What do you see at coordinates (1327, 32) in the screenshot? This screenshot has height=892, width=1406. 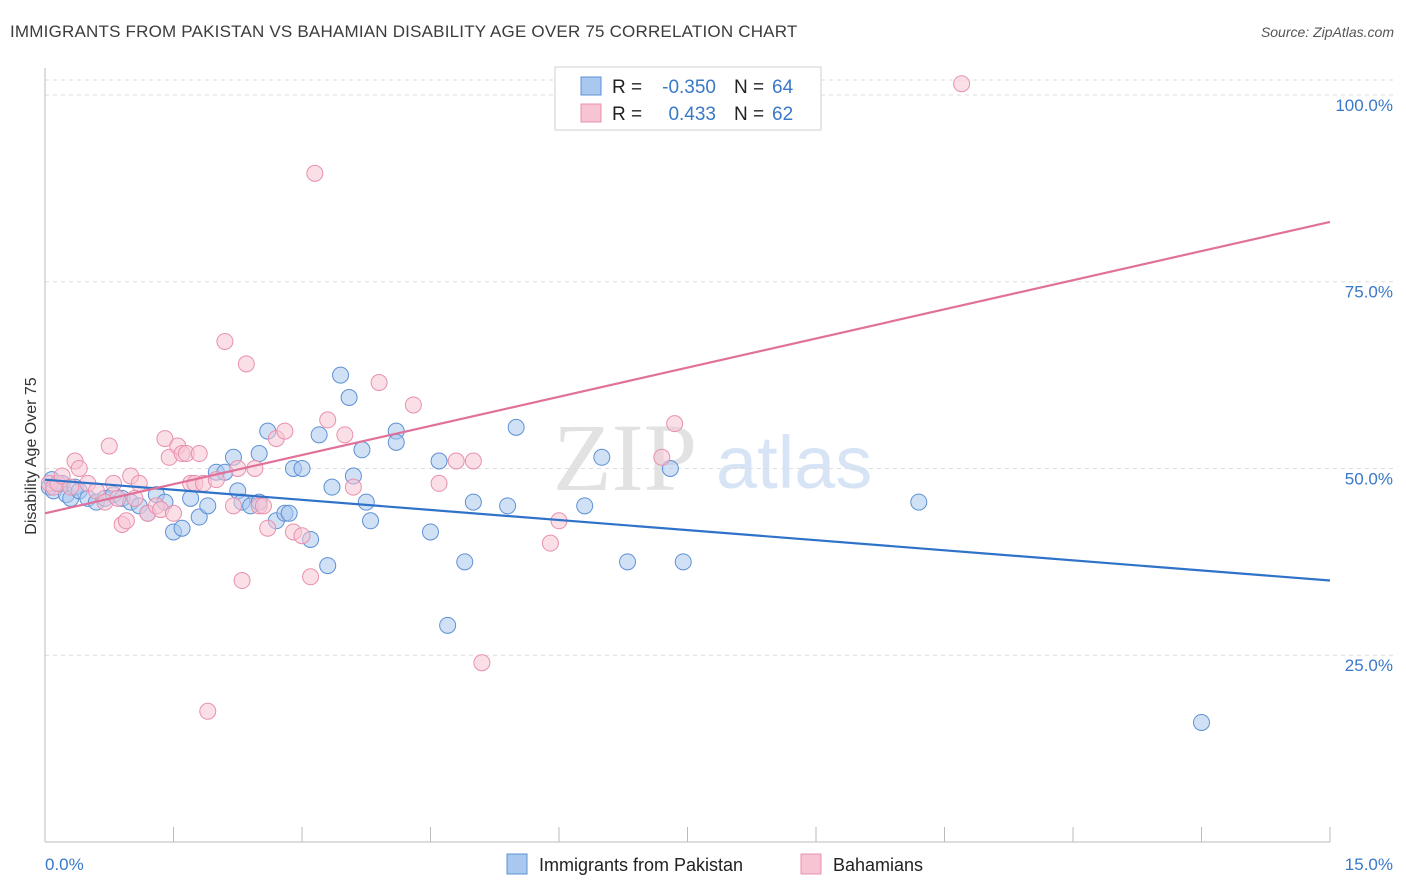 I see `chart-source: Source: ZipAtlas.com` at bounding box center [1327, 32].